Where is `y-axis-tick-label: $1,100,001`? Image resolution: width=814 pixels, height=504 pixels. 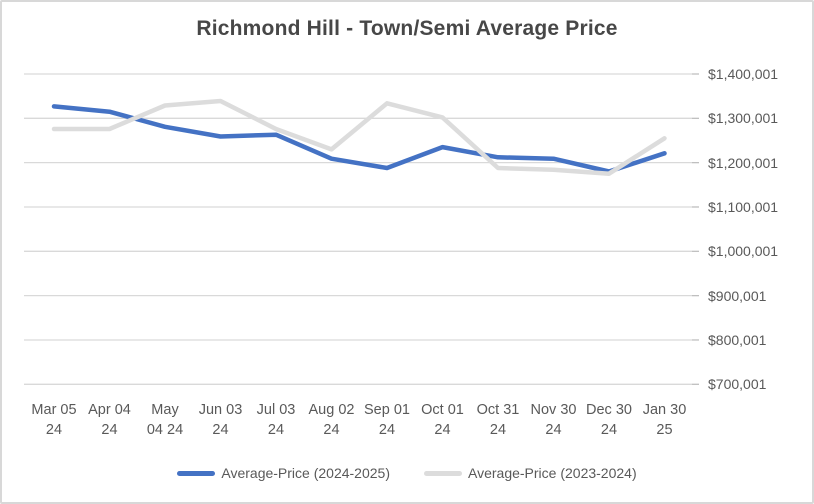
y-axis-tick-label: $1,100,001 is located at coordinates (743, 206).